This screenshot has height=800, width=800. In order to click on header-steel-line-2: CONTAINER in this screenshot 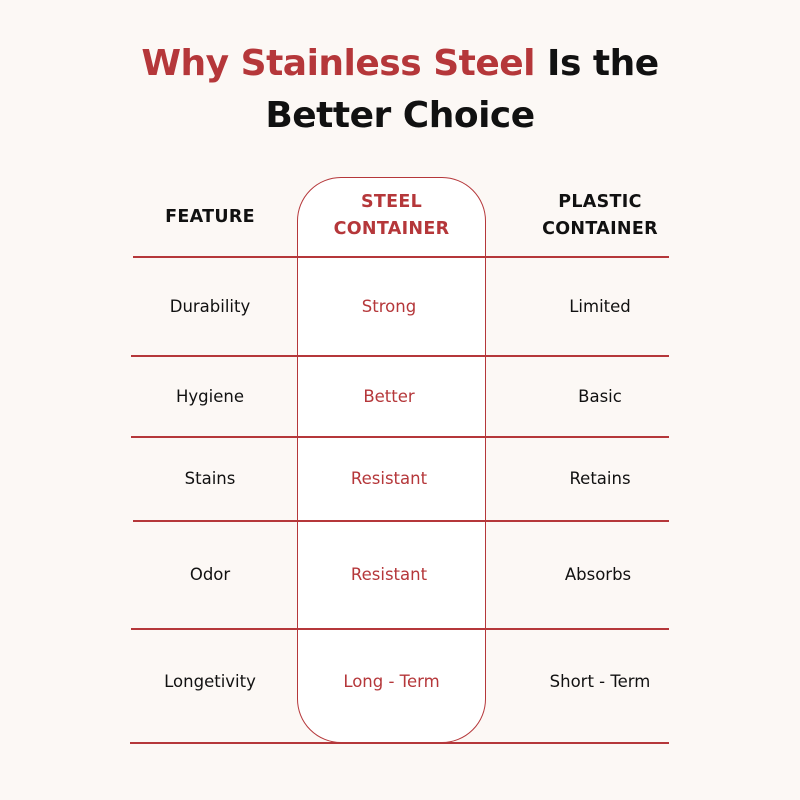, I will do `click(391, 229)`.